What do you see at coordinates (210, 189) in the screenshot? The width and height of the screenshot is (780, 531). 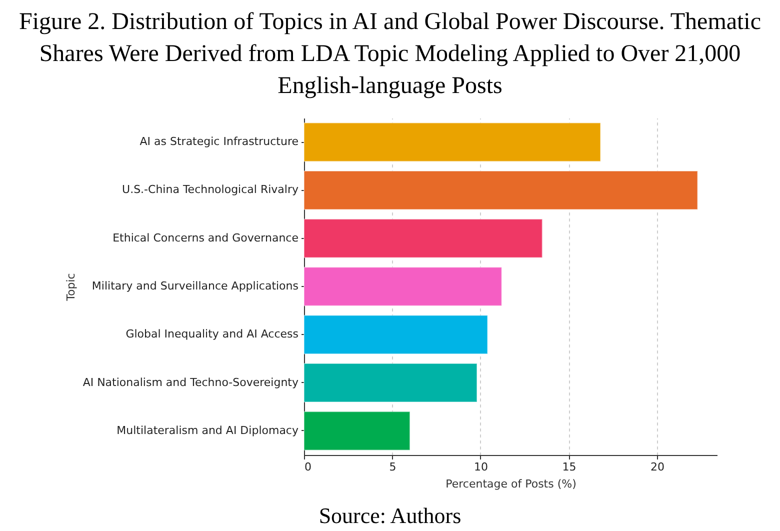 I see `y-tick-label: U.S.-China Technological Rivalry` at bounding box center [210, 189].